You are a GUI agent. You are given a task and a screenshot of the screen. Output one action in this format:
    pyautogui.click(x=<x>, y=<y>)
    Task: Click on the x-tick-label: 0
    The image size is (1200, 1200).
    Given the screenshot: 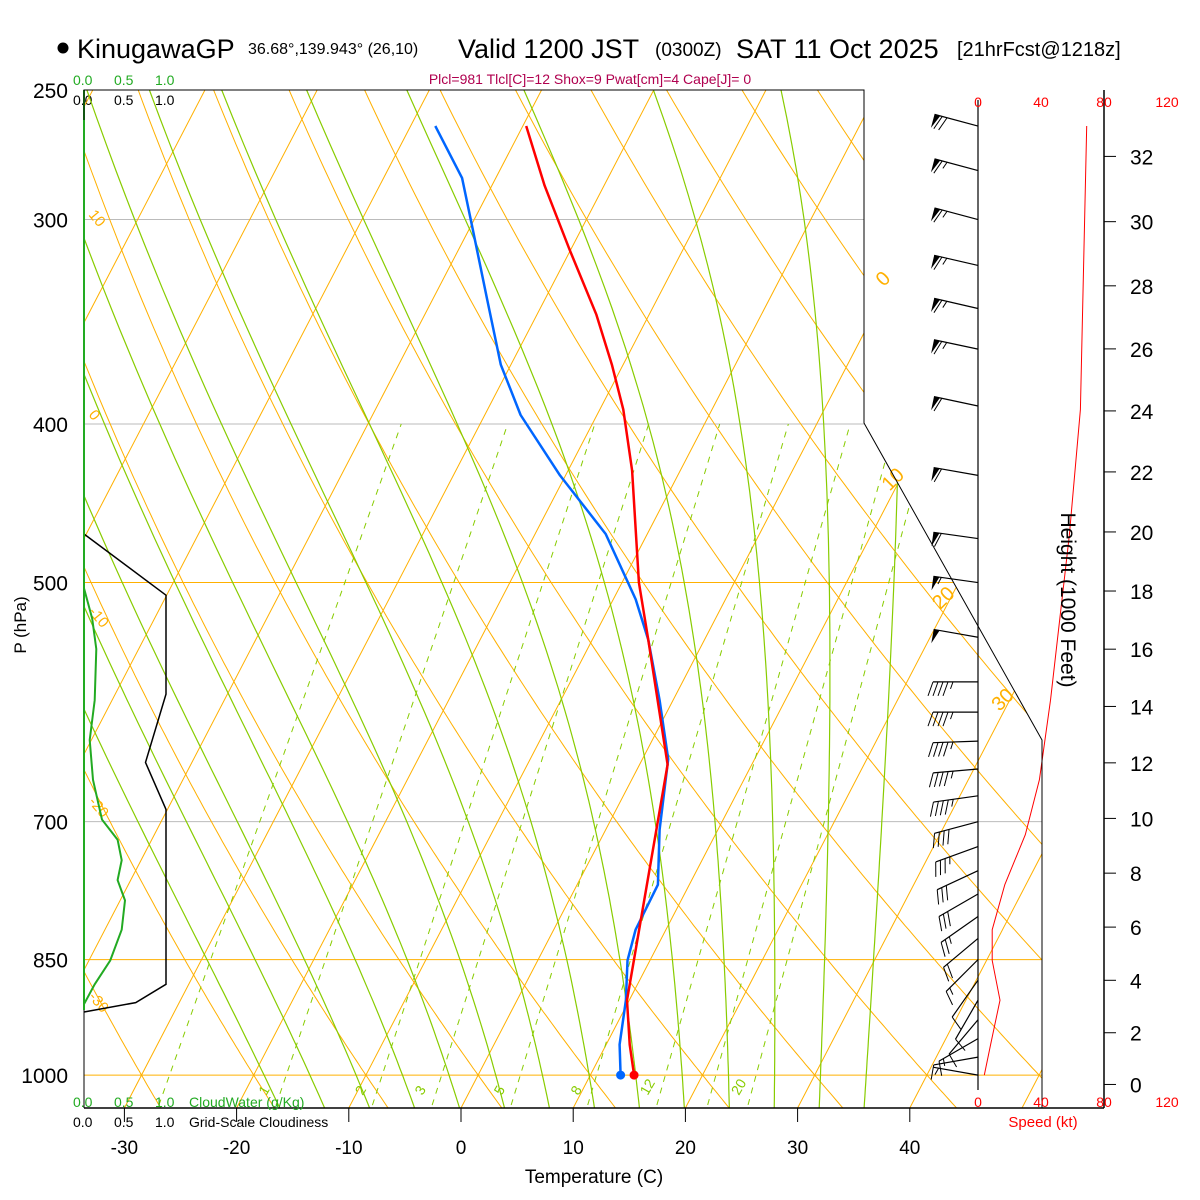 What is the action you would take?
    pyautogui.click(x=461, y=1148)
    